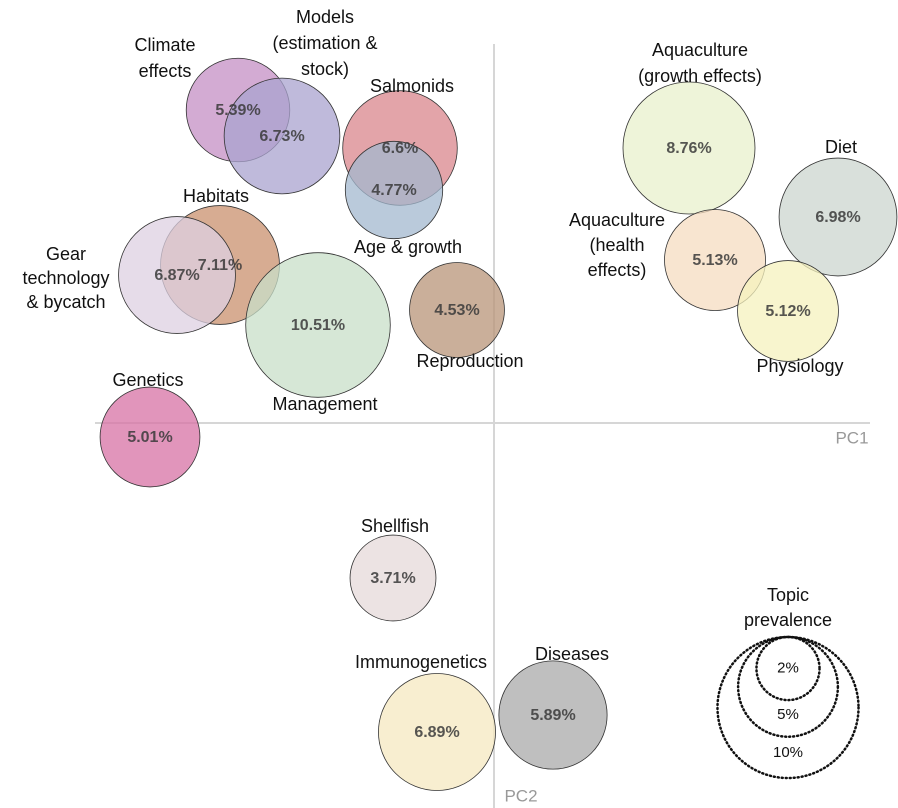 The width and height of the screenshot is (898, 808). I want to click on topic-label: technology, so click(65, 278).